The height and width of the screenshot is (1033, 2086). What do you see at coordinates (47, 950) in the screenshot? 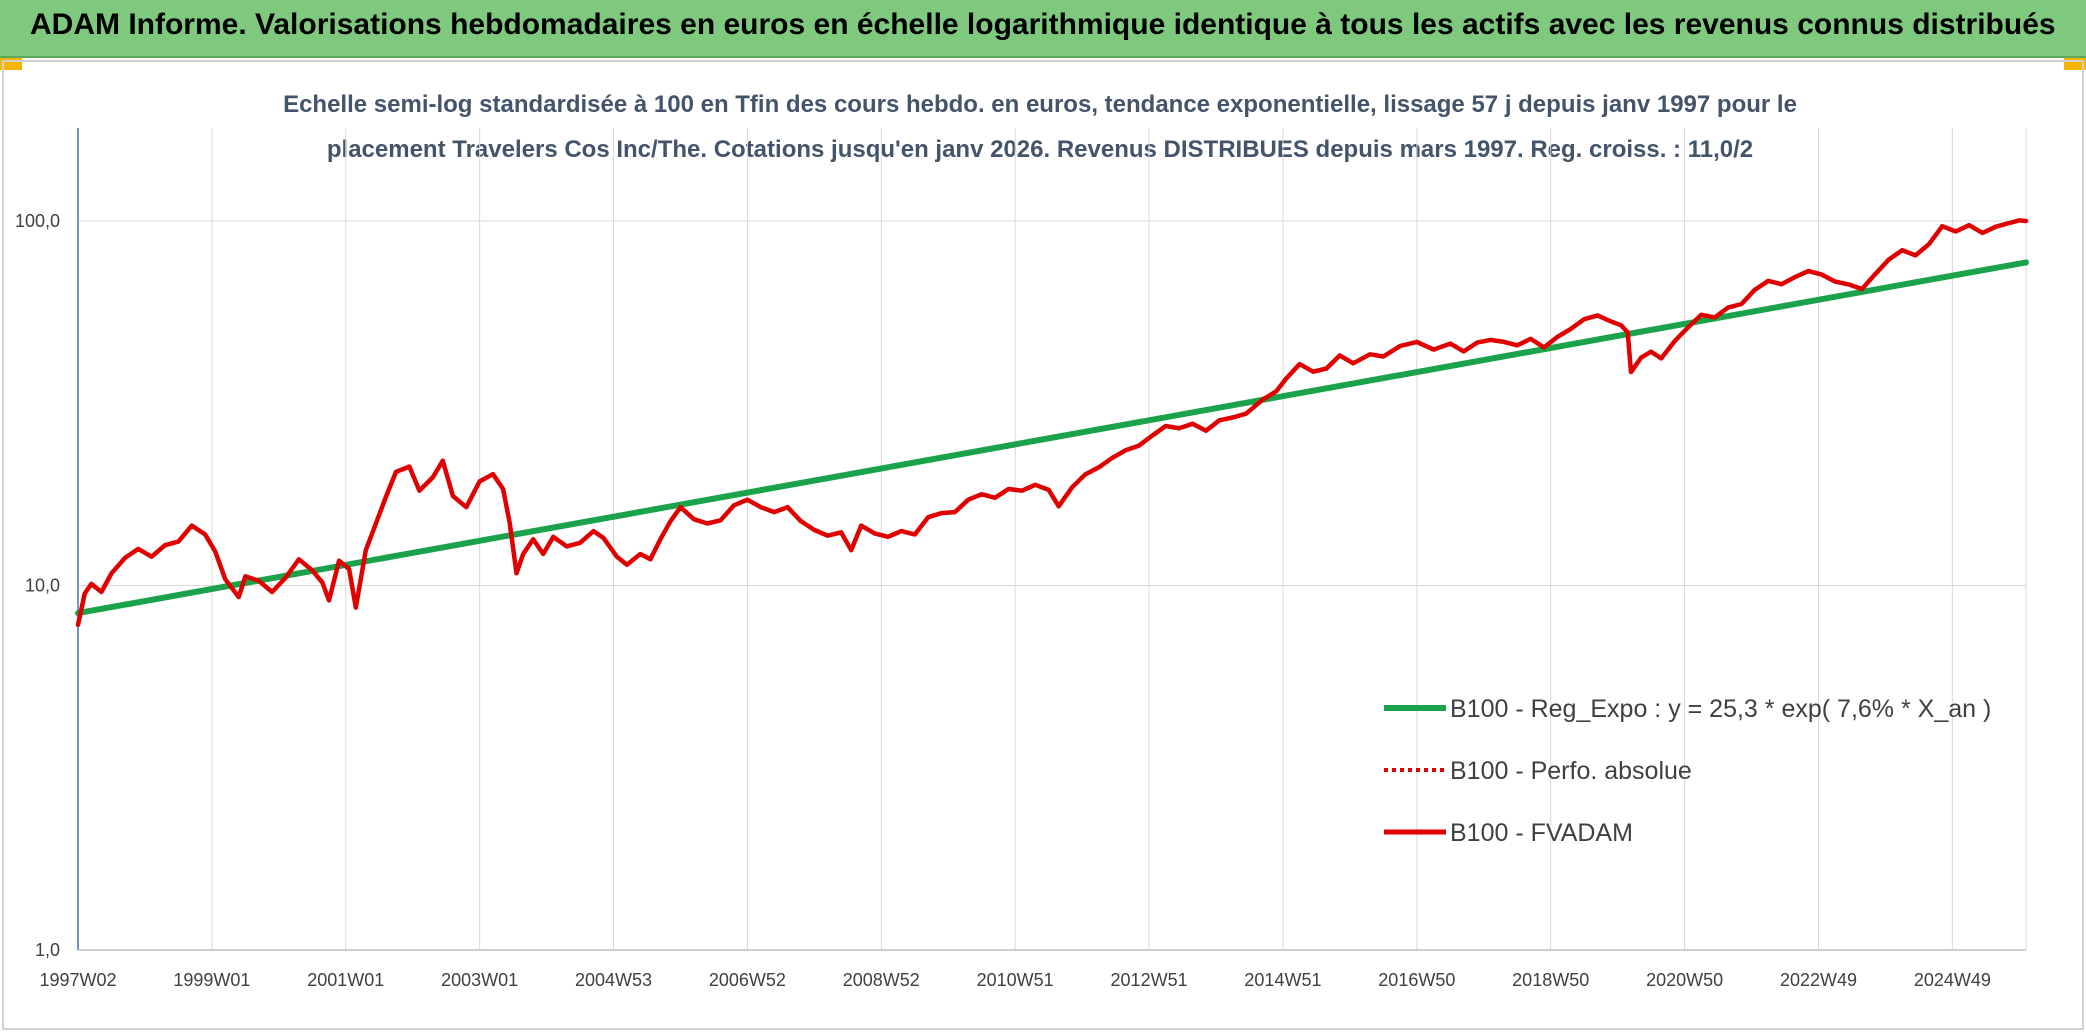
I see `y-tick-label: 1,0` at bounding box center [47, 950].